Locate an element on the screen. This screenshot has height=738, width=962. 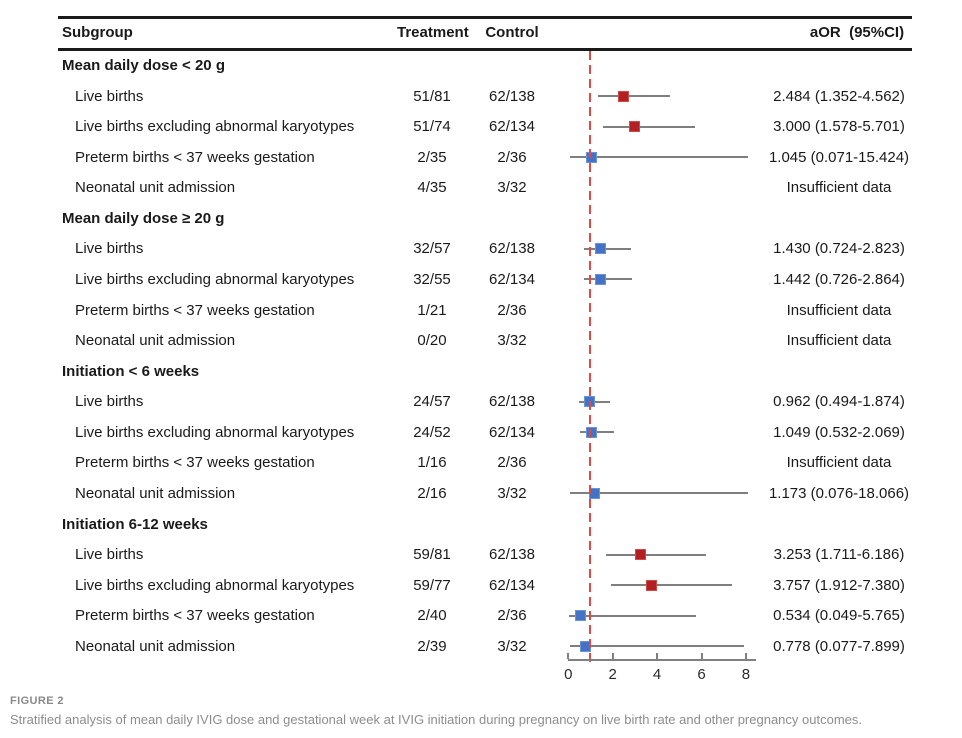
aor-value: 1.442 (0.726-2.864) is located at coordinates (839, 279).